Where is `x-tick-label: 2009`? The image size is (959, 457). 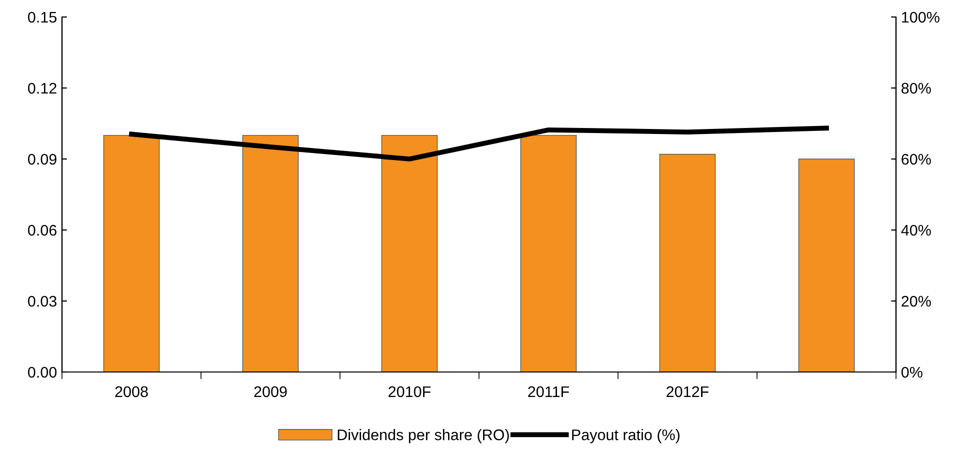 x-tick-label: 2009 is located at coordinates (270, 392).